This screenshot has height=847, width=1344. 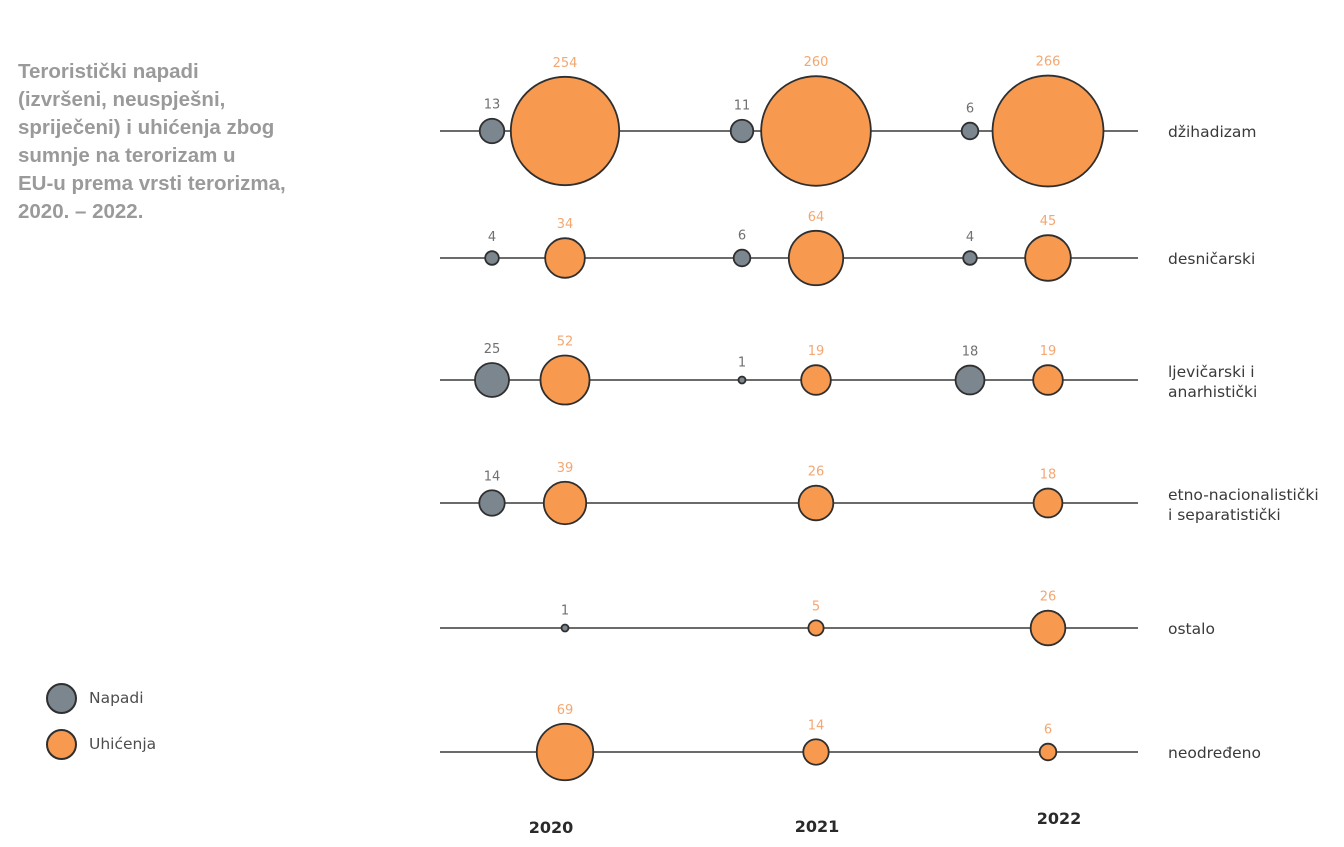 I want to click on year-label: 2022, so click(x=1059, y=818).